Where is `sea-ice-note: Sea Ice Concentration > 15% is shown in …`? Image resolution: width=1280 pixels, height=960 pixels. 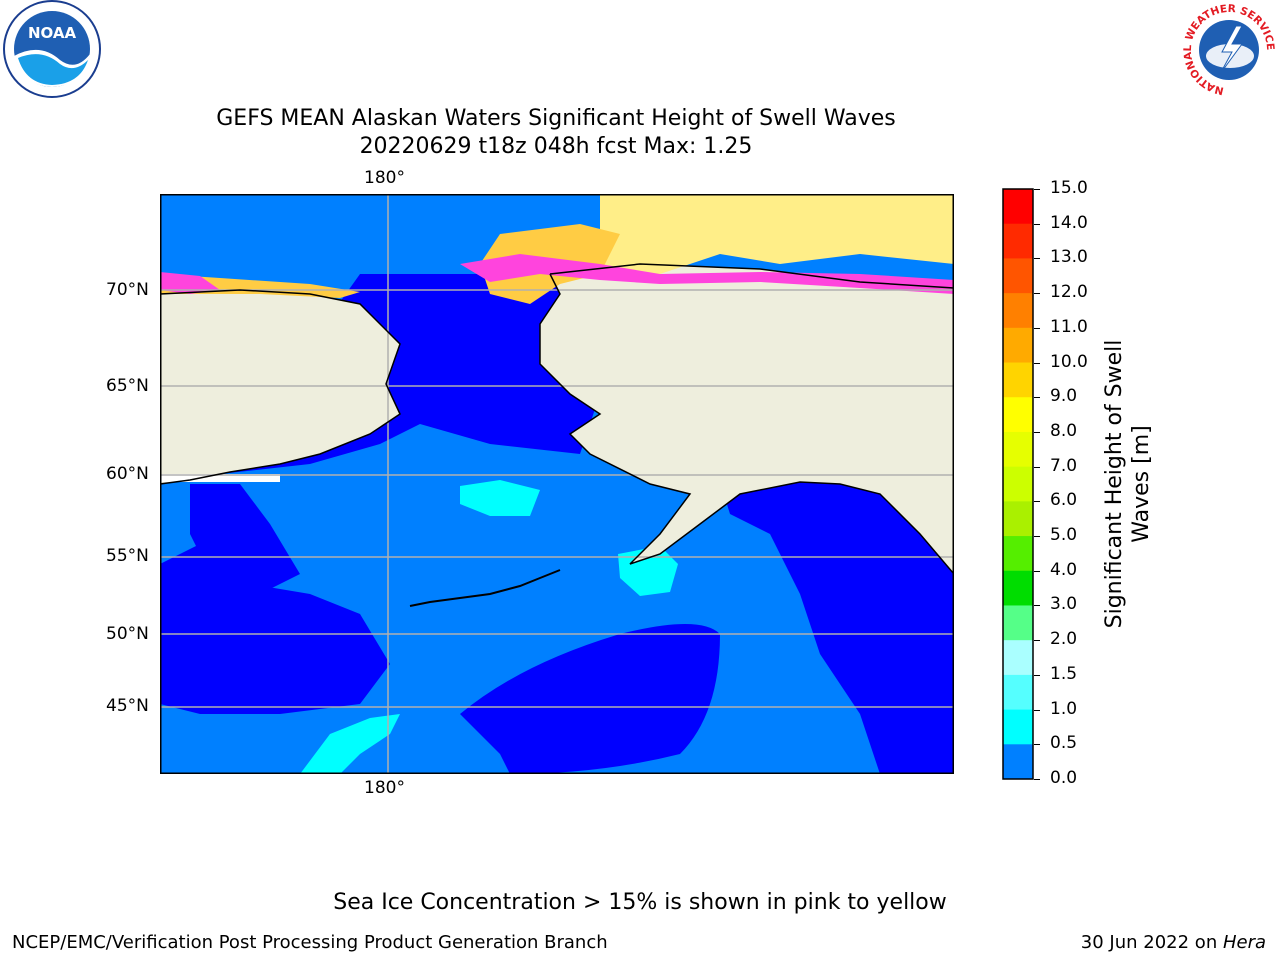 sea-ice-note: Sea Ice Concentration > 15% is shown in … is located at coordinates (640, 902).